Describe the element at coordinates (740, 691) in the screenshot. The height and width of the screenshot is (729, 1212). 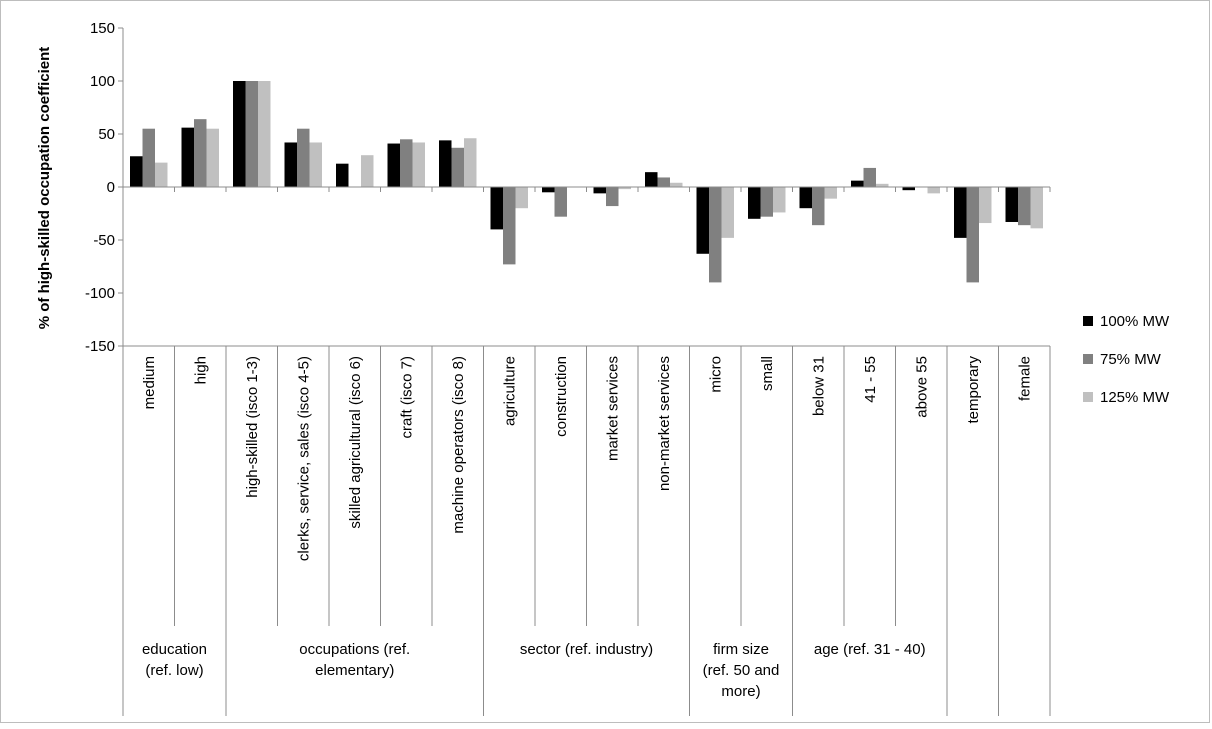
I see `group-label: more)` at that location.